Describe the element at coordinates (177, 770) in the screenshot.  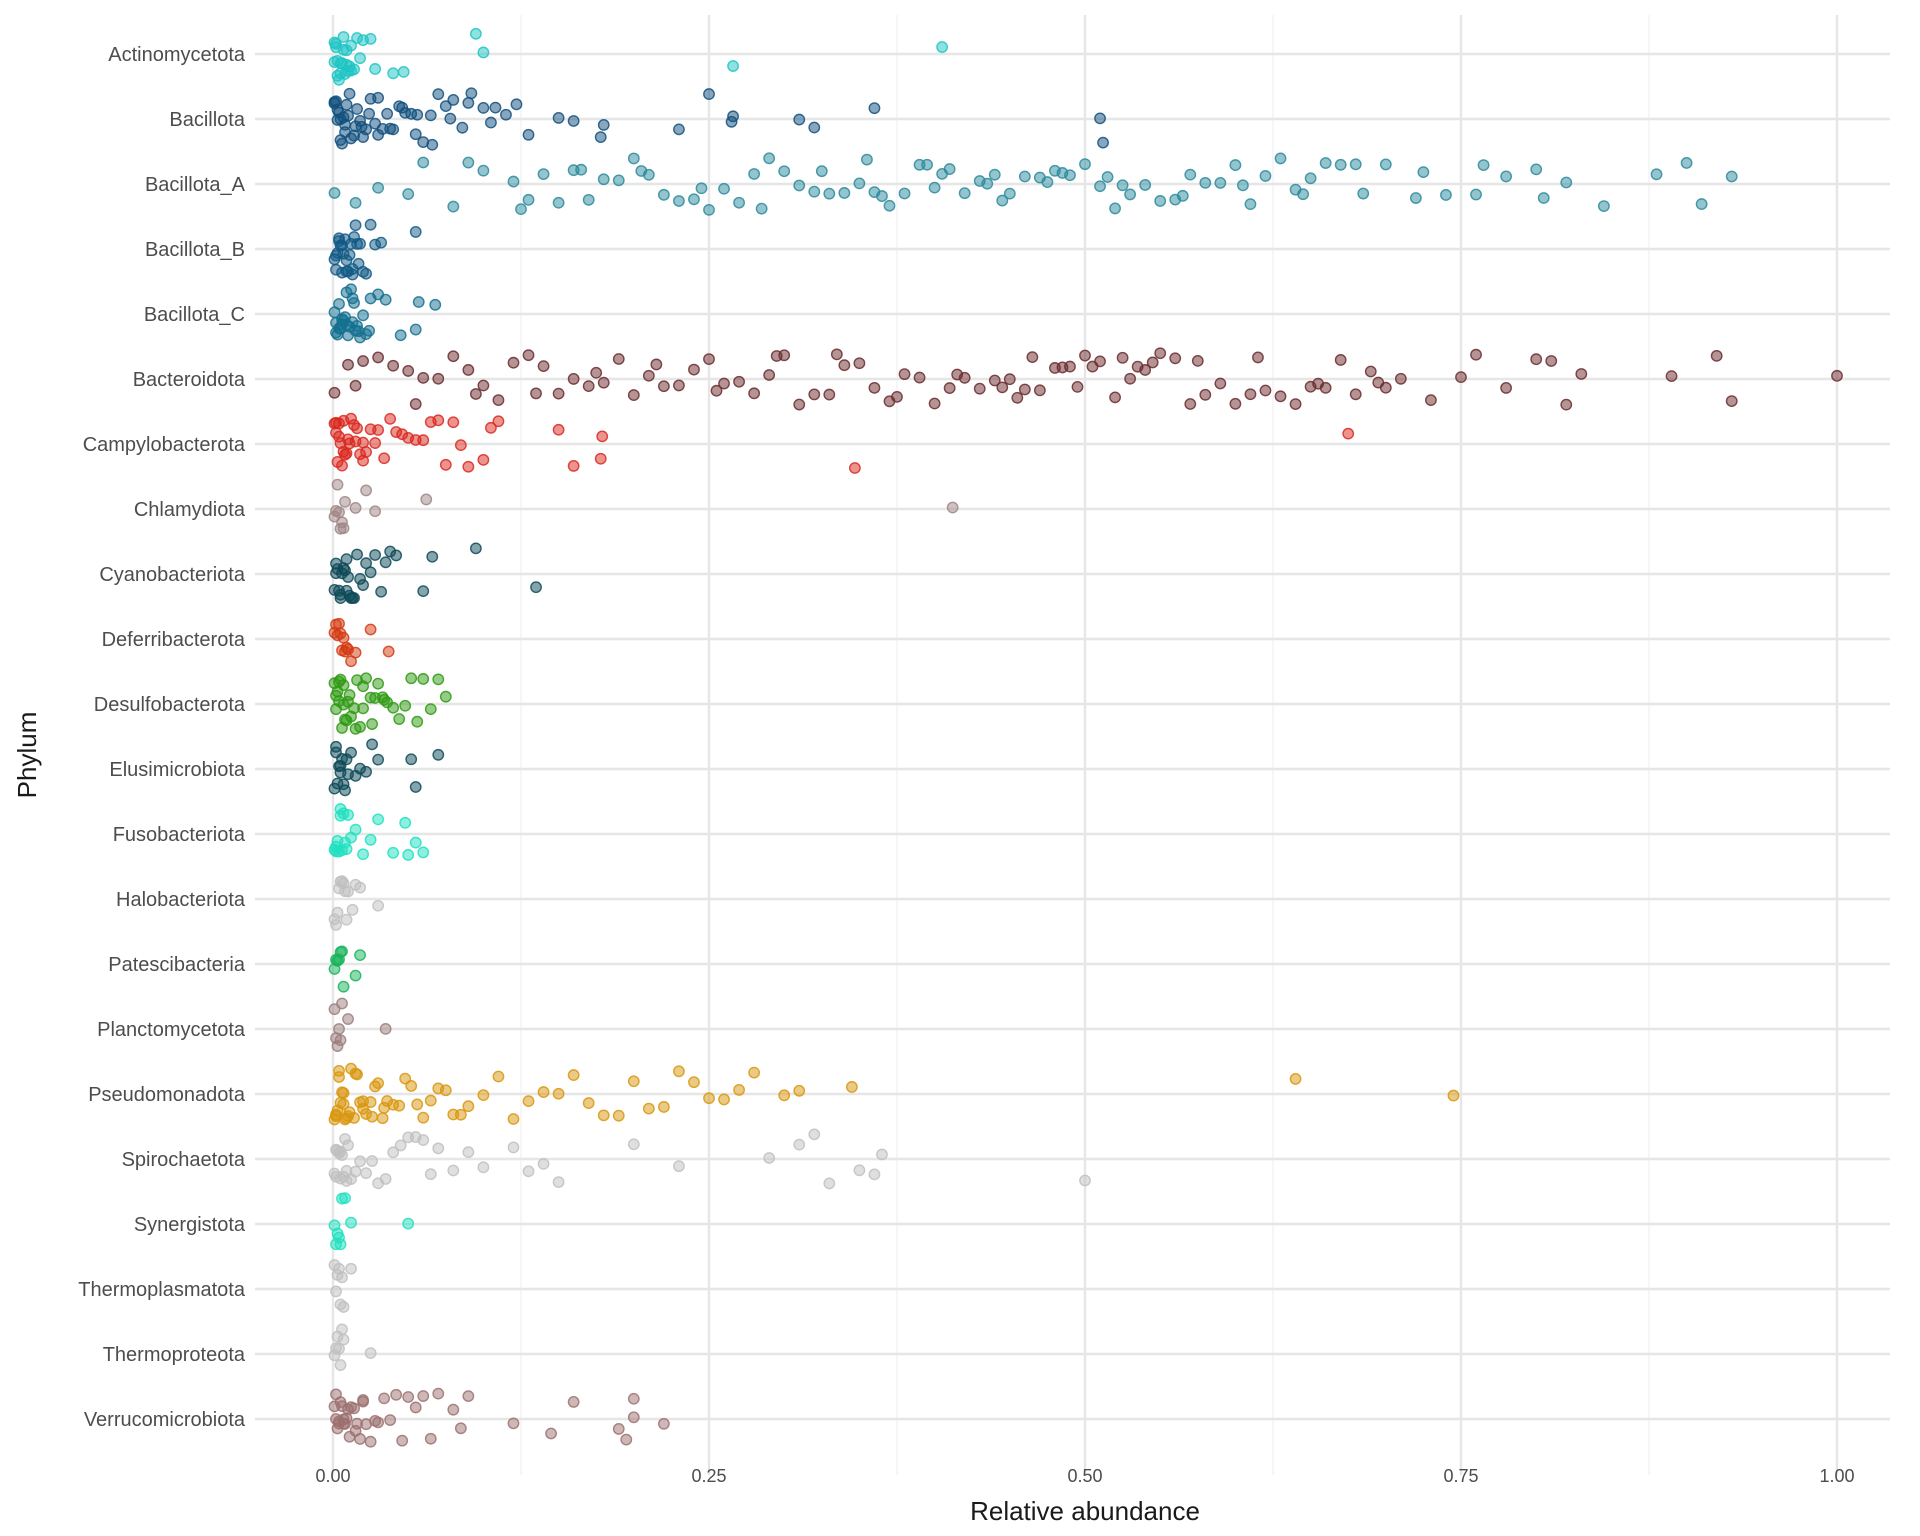
I see `y-tick-label: Elusimicrobiota` at that location.